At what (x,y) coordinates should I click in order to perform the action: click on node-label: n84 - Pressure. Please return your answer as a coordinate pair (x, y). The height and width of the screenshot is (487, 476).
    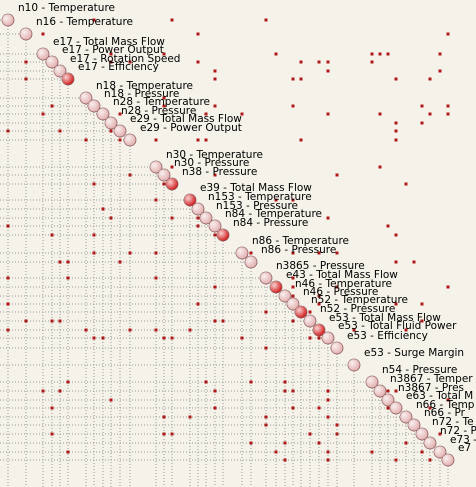
    Looking at the image, I should click on (270, 223).